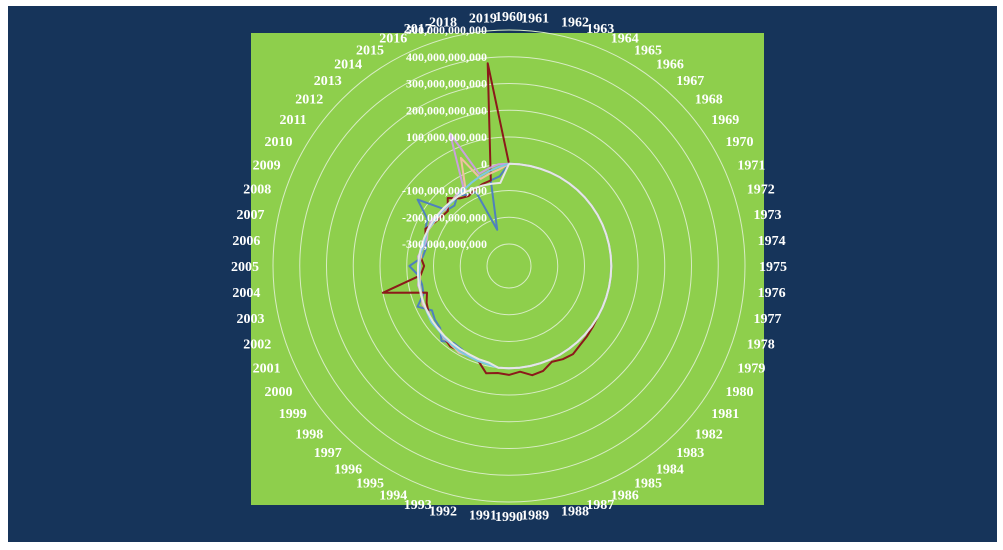 This screenshot has width=1003, height=550. What do you see at coordinates (690, 453) in the screenshot?
I see `category-label-1983: 1983` at bounding box center [690, 453].